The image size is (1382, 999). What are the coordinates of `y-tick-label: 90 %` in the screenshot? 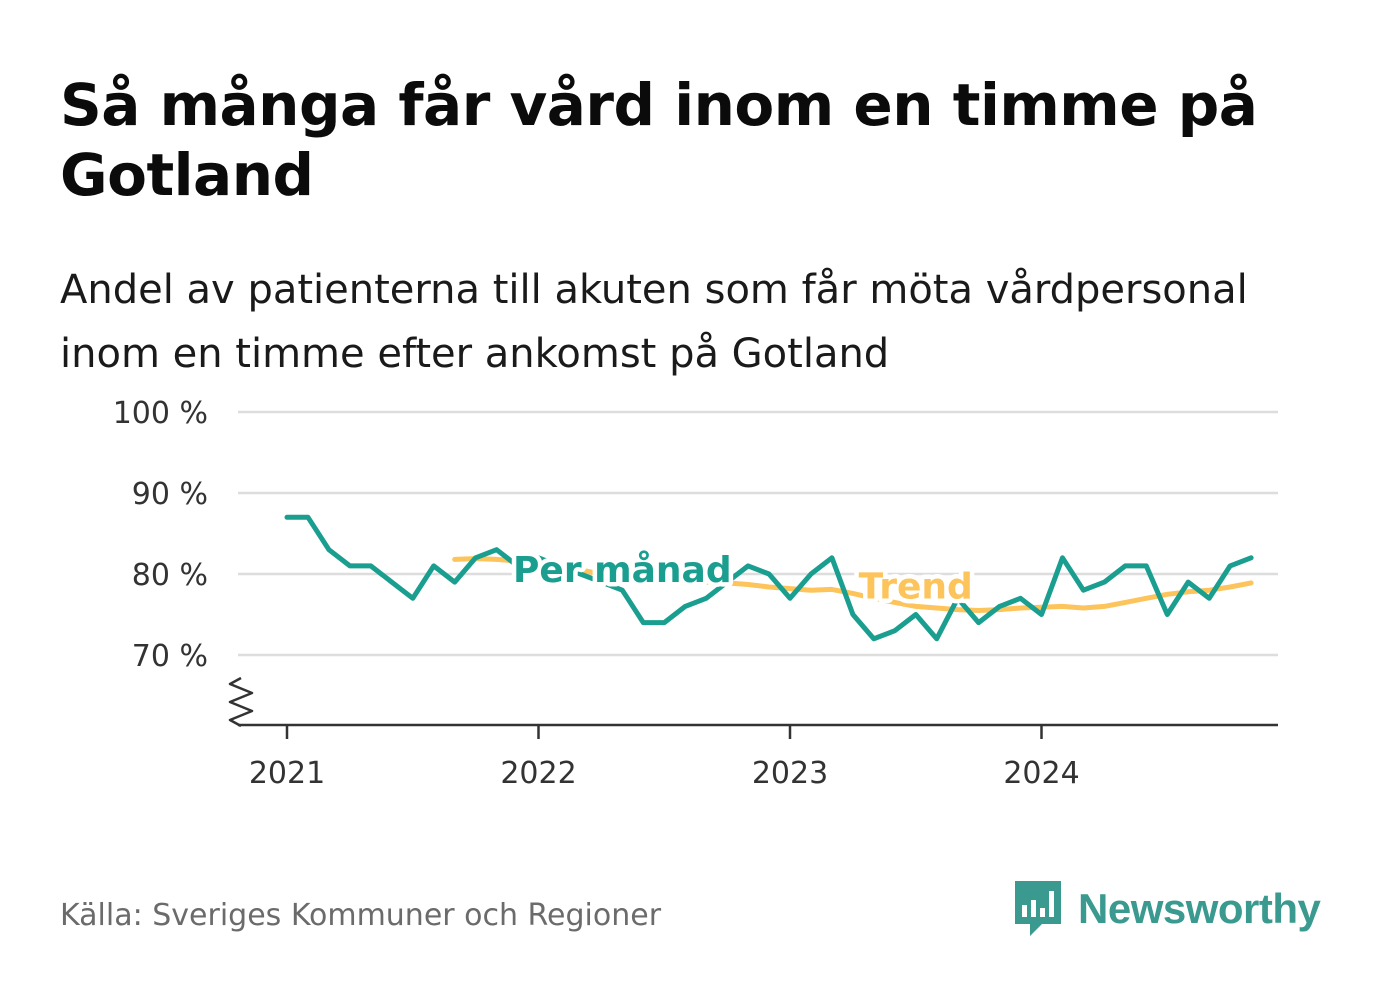 It's located at (170, 494).